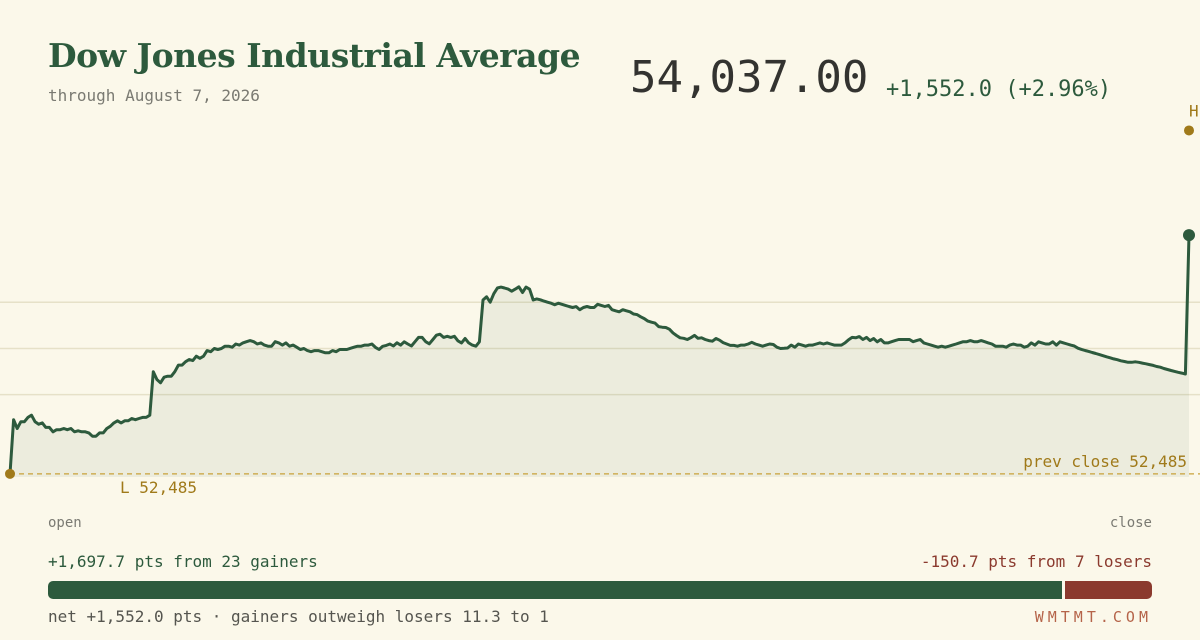 This screenshot has width=1200, height=640. I want to click on losers-bar, so click(1108, 590).